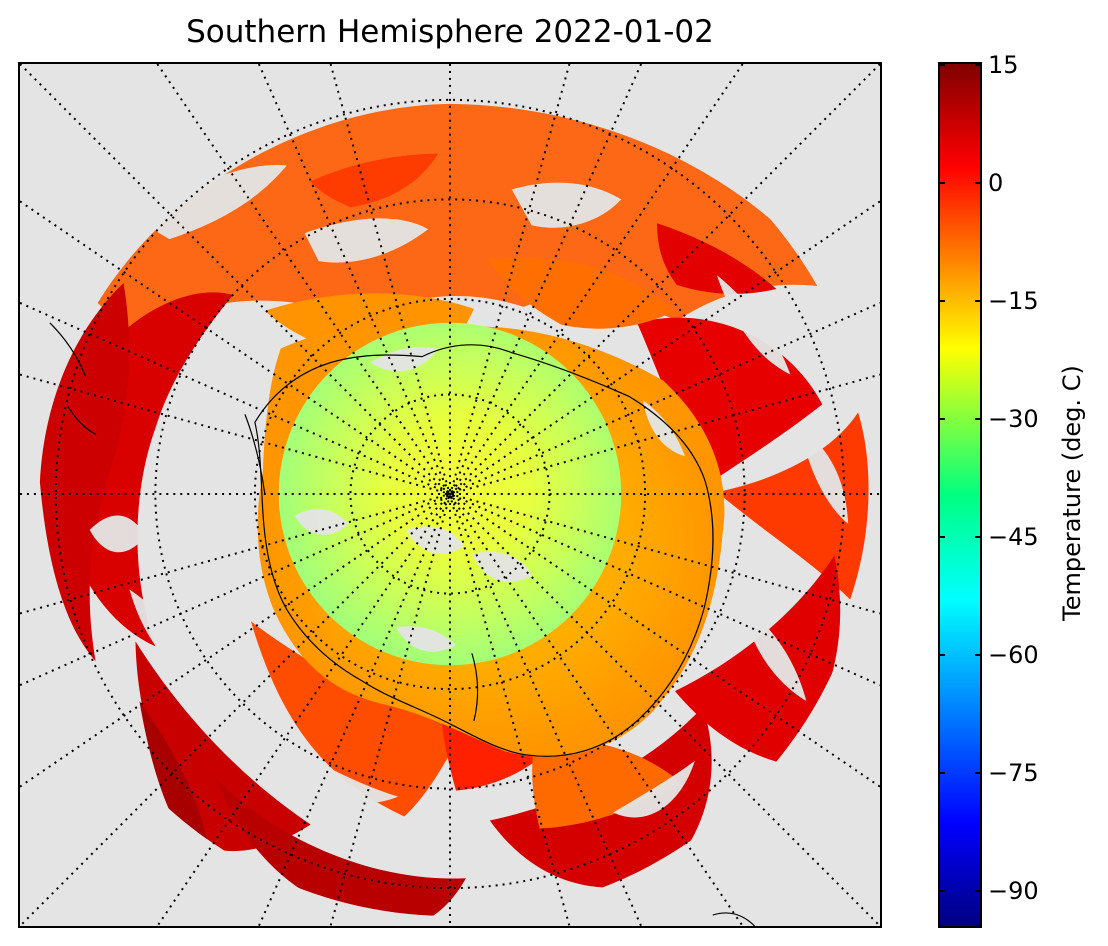 The width and height of the screenshot is (1108, 946). Describe the element at coordinates (1013, 419) in the screenshot. I see `colorbar-tick-label: −30` at that location.